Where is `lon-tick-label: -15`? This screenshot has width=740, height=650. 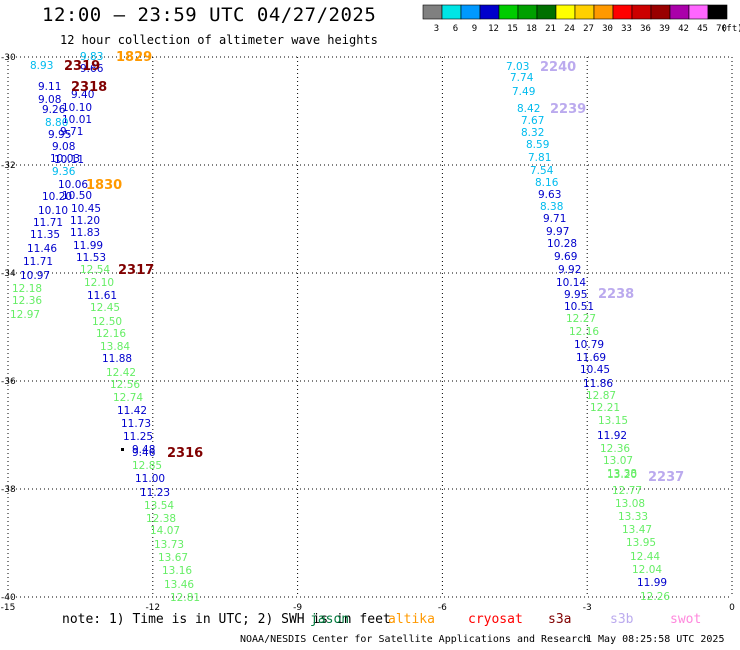
lon-tick-label: -15 is located at coordinates (8, 608).